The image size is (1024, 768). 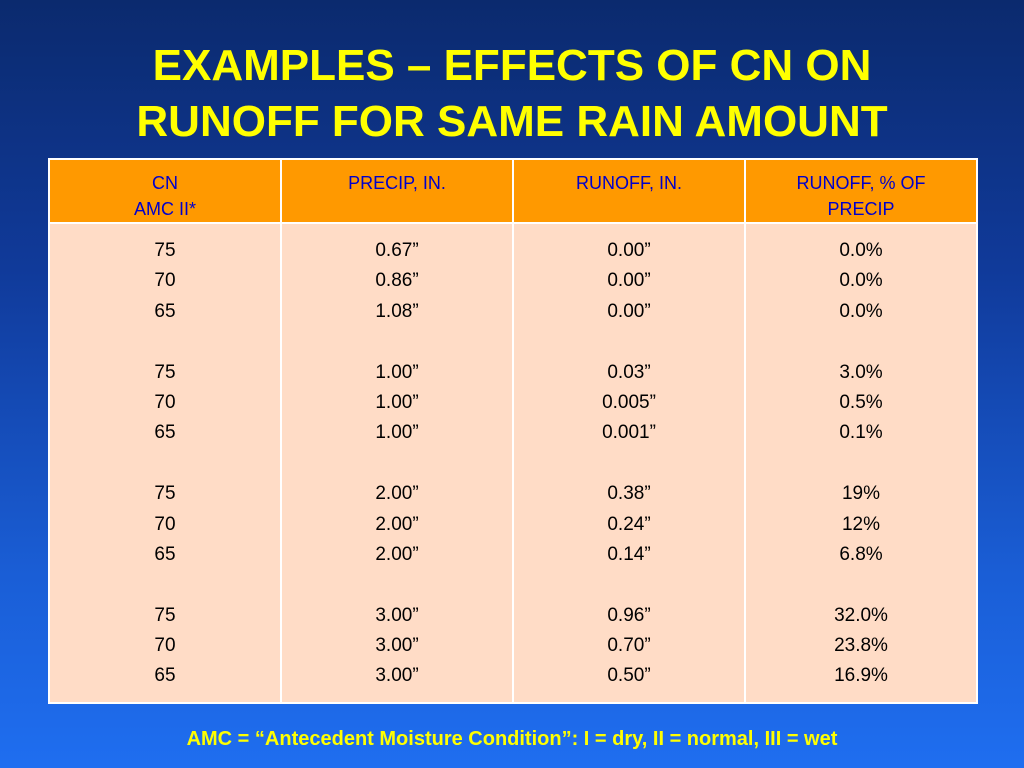 What do you see at coordinates (397, 311) in the screenshot?
I see `precip-cell: 1.08”` at bounding box center [397, 311].